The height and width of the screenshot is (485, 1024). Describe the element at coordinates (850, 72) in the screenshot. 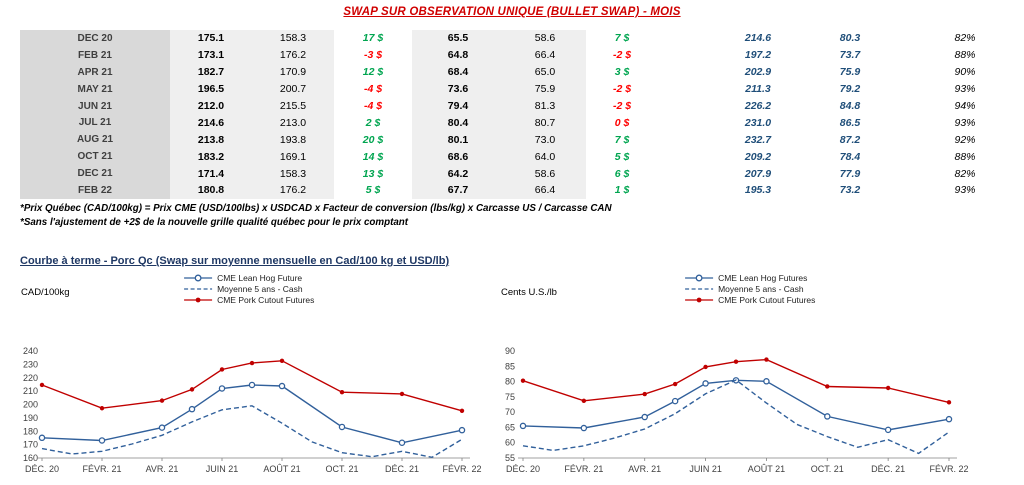

I see `cell-cutout_us: 75.9` at that location.